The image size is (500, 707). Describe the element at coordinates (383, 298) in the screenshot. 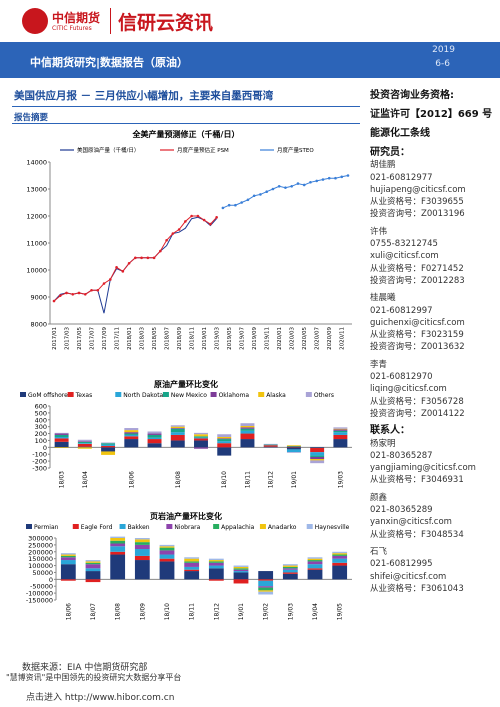

I see `text-line: 桂晨曦` at that location.